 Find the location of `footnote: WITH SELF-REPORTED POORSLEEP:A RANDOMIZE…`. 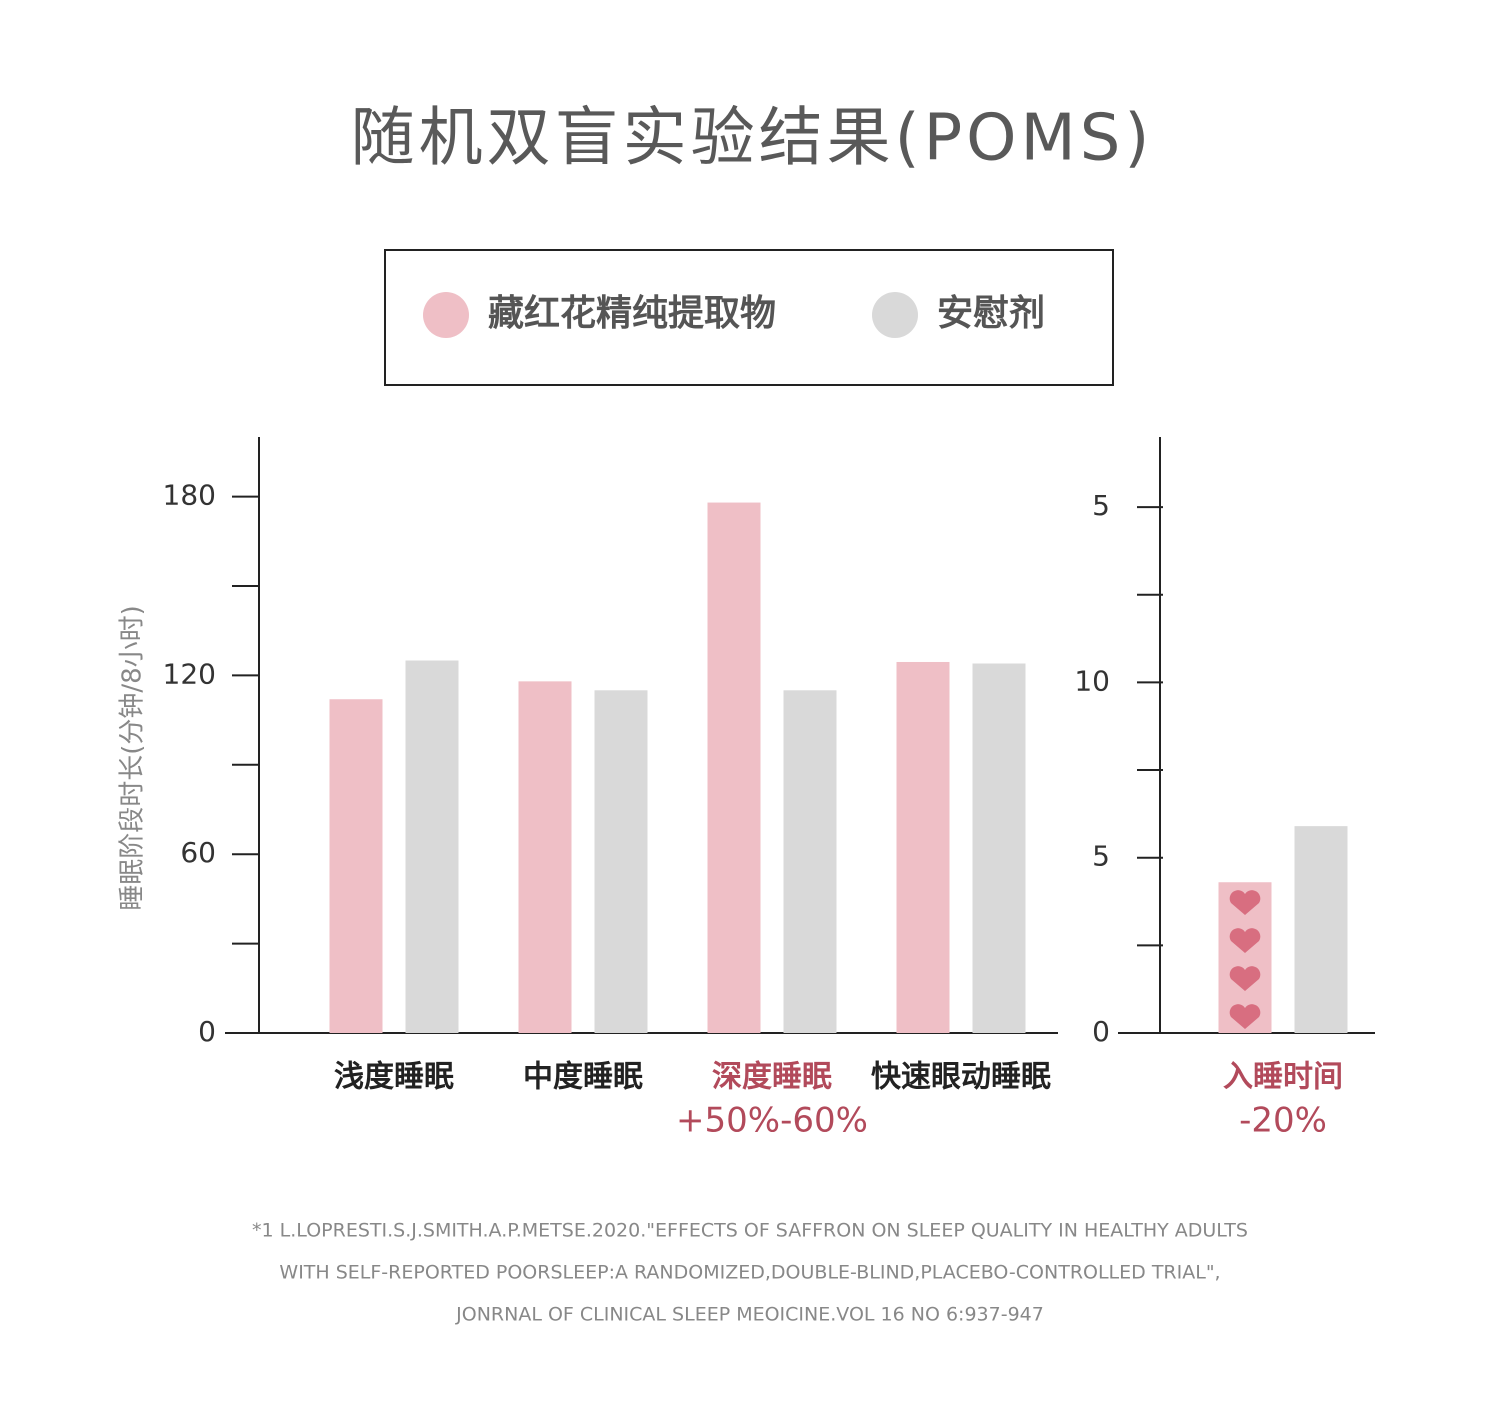

footnote: WITH SELF-REPORTED POORSLEEP:A RANDOMIZE… is located at coordinates (749, 1273).